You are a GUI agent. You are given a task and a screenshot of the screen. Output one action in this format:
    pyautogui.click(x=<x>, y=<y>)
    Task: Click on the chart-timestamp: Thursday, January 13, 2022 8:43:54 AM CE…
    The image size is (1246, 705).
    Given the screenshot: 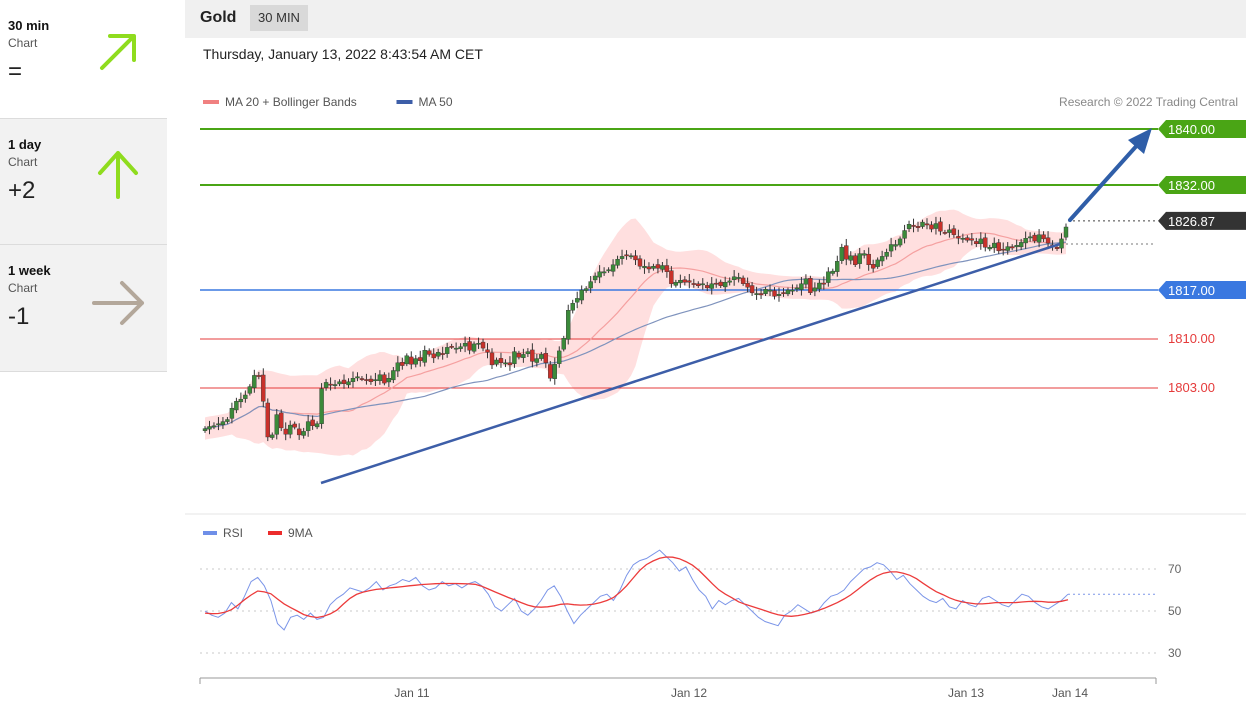 What is the action you would take?
    pyautogui.click(x=343, y=54)
    